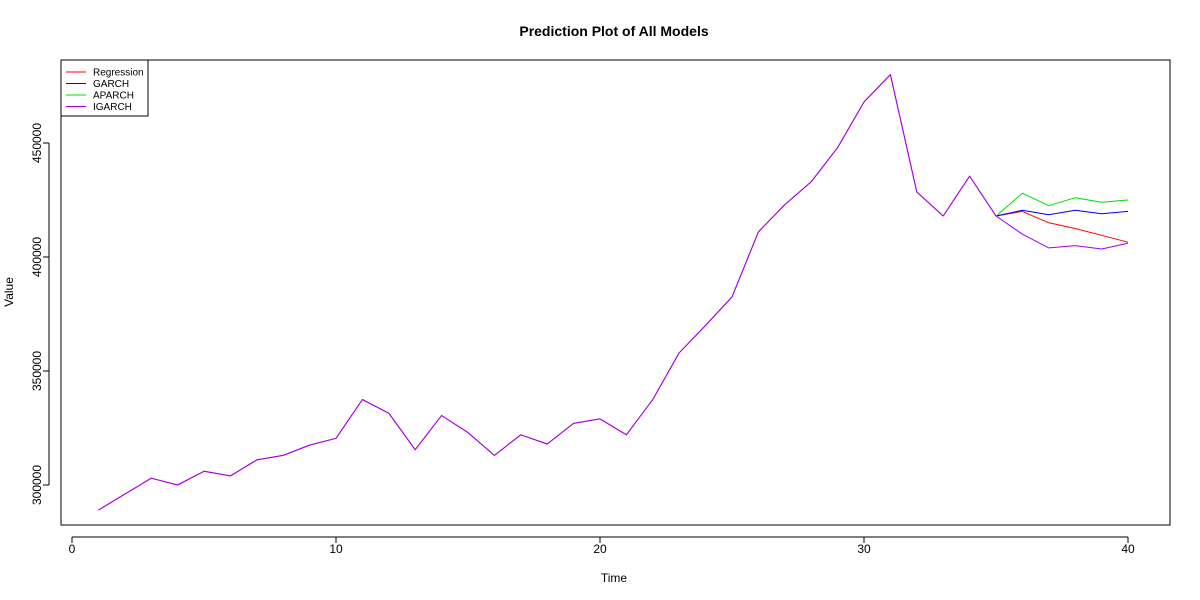 The height and width of the screenshot is (600, 1200). Describe the element at coordinates (40, 314) in the screenshot. I see `y-axis: 300000 350000 400000 450000` at that location.